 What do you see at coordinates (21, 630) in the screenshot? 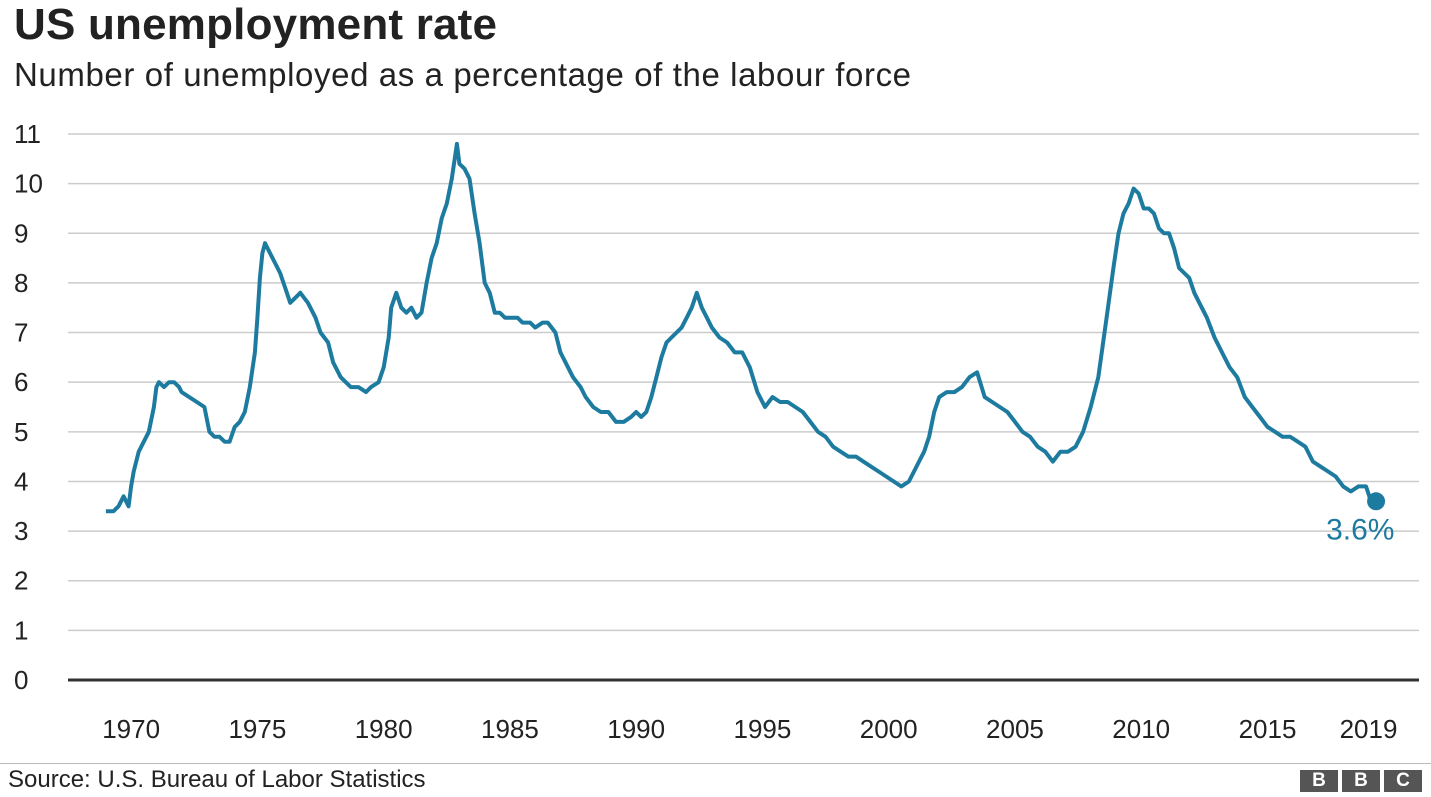
I see `y-tick-label: 1` at bounding box center [21, 630].